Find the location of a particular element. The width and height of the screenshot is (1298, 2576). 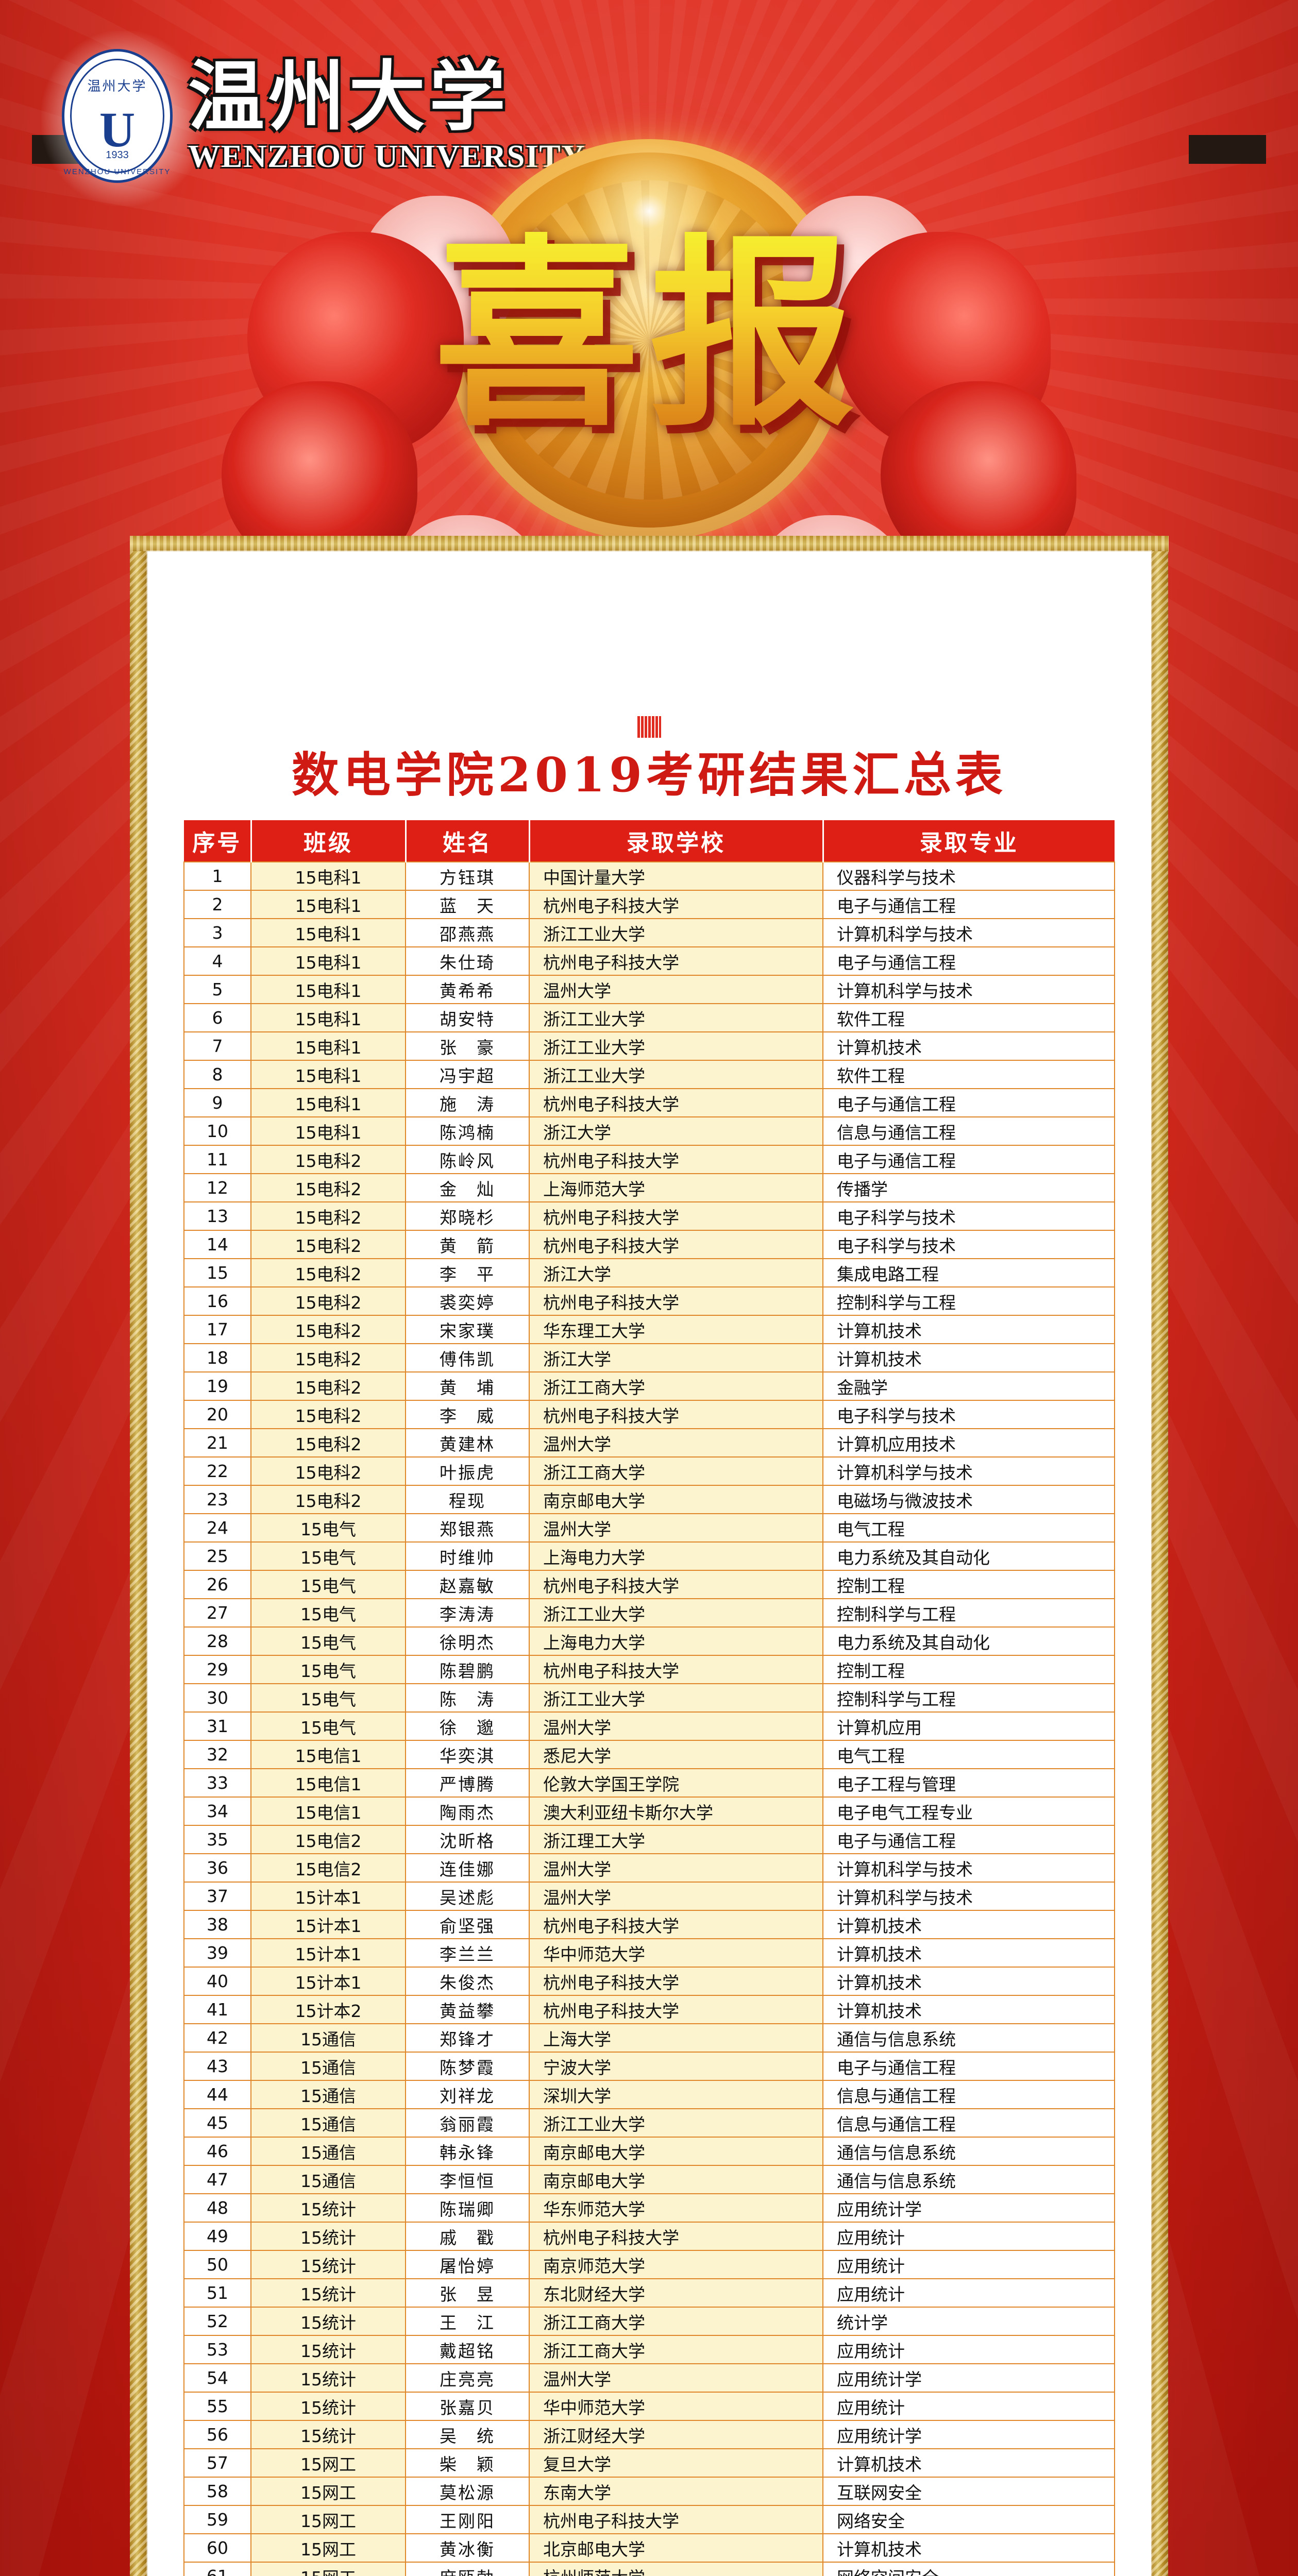

cell-major: 电子与通信工程 is located at coordinates (968, 1159).